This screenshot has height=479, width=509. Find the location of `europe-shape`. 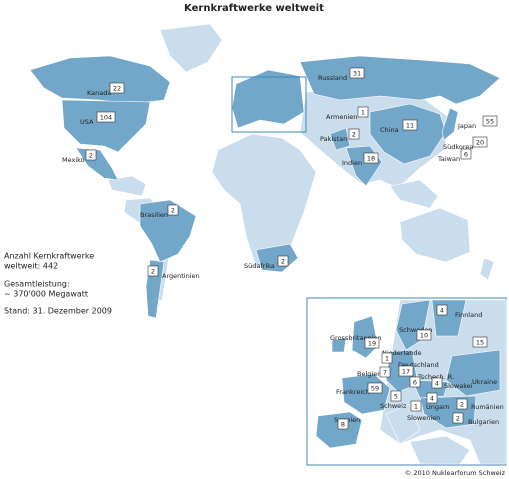

europe-shape is located at coordinates (268, 99).